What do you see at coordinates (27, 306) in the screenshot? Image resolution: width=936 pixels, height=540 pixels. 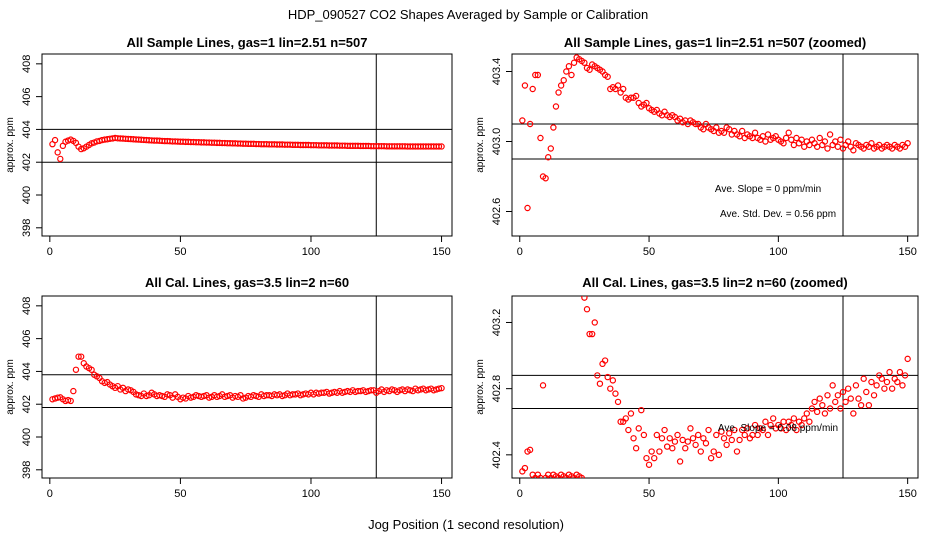 I see `y-tick-label: 408` at bounding box center [27, 306].